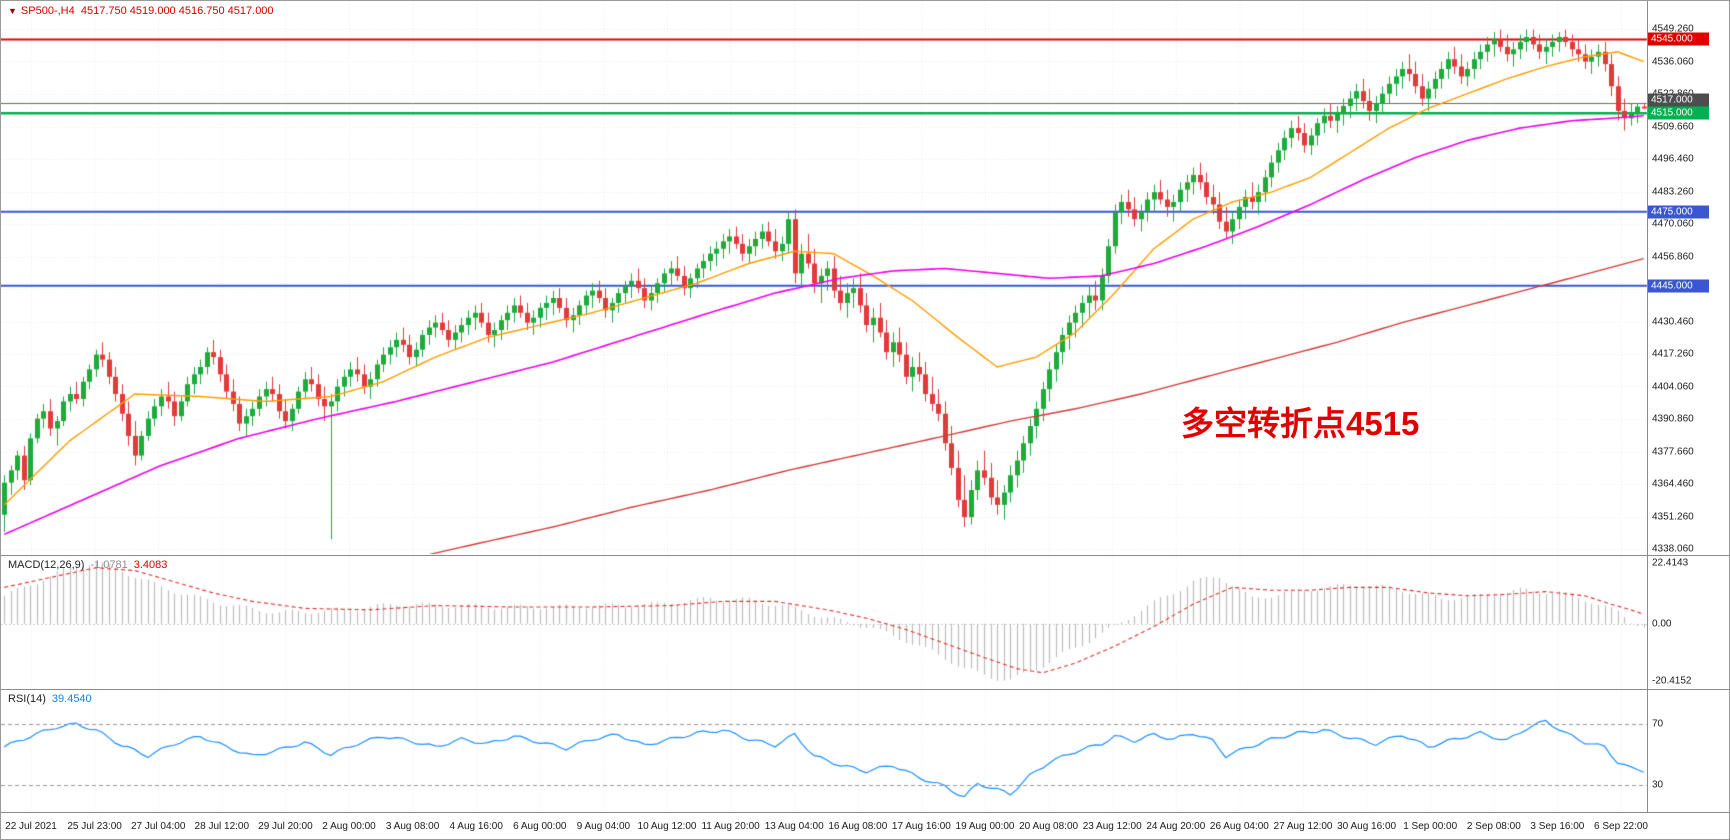 This screenshot has width=1730, height=840. I want to click on time-axis-label: 27 Jul 04:00, so click(158, 826).